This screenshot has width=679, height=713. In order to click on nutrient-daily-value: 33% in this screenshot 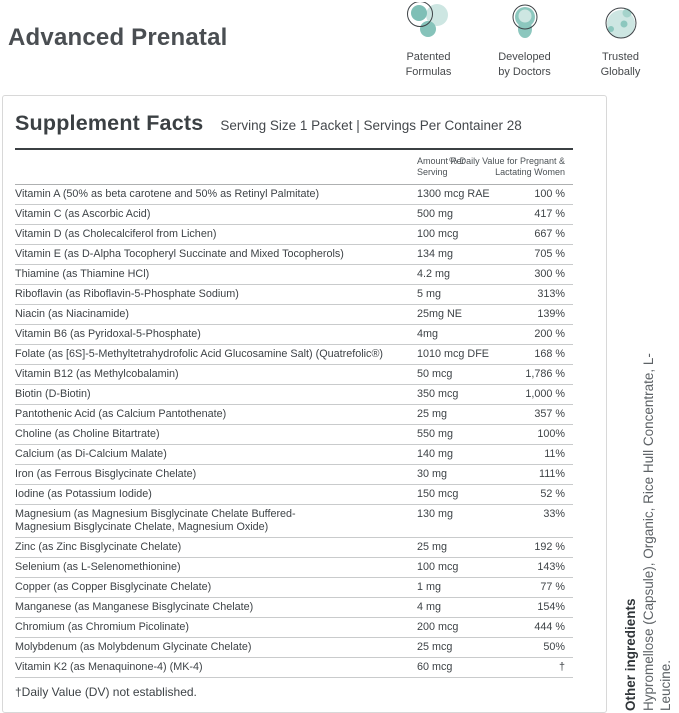, I will do `click(554, 514)`.